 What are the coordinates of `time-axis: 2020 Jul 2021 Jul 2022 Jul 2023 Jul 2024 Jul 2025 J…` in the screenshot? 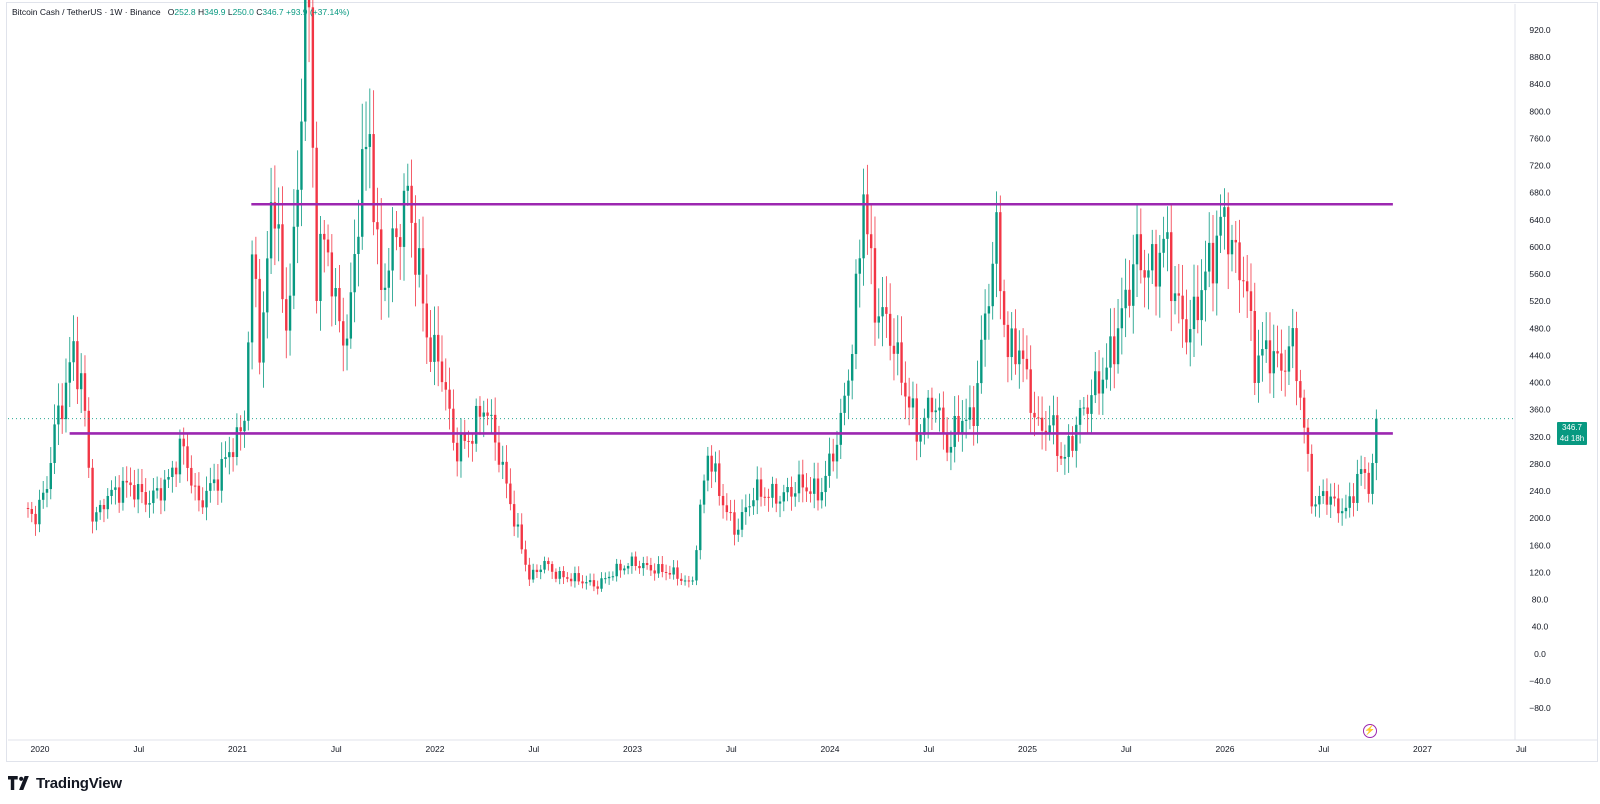 It's located at (779, 749).